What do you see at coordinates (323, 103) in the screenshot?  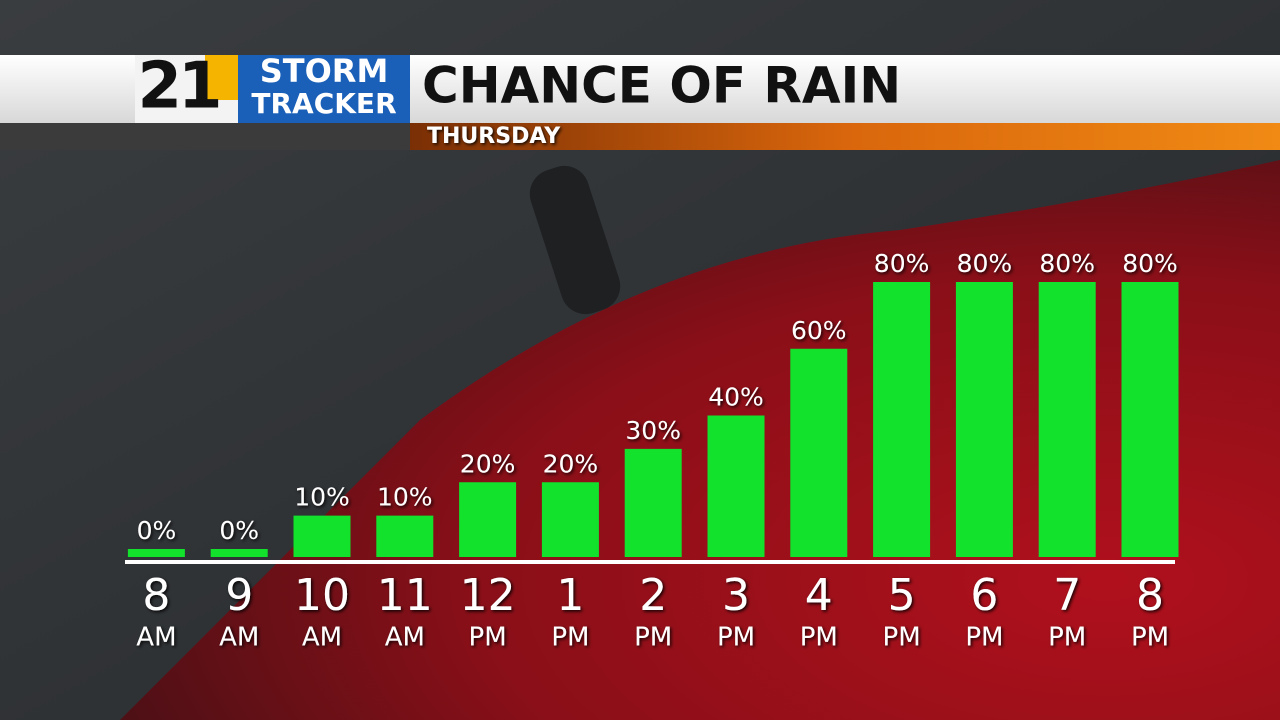 I see `logo-line2: TRACKER` at bounding box center [323, 103].